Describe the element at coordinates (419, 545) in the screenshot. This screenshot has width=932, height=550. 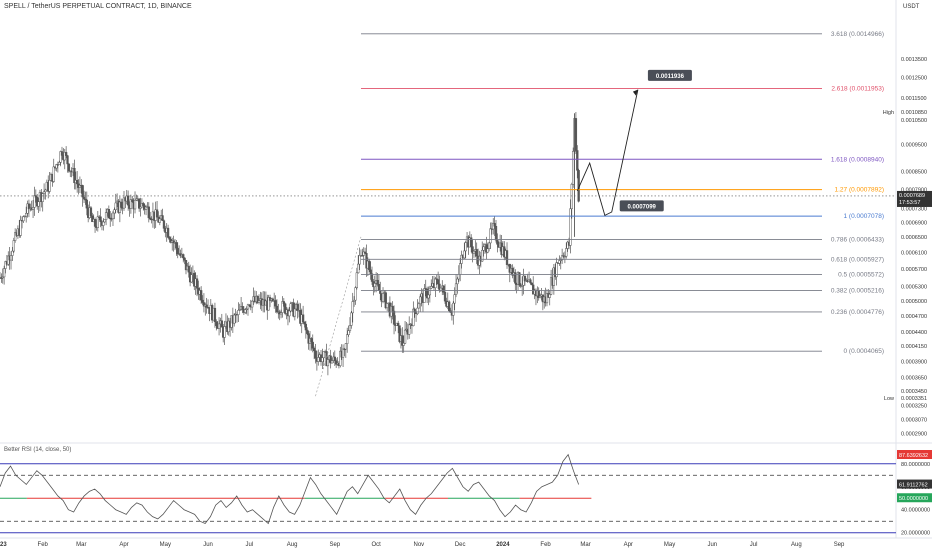
I see `time-tick-label: Nov` at that location.